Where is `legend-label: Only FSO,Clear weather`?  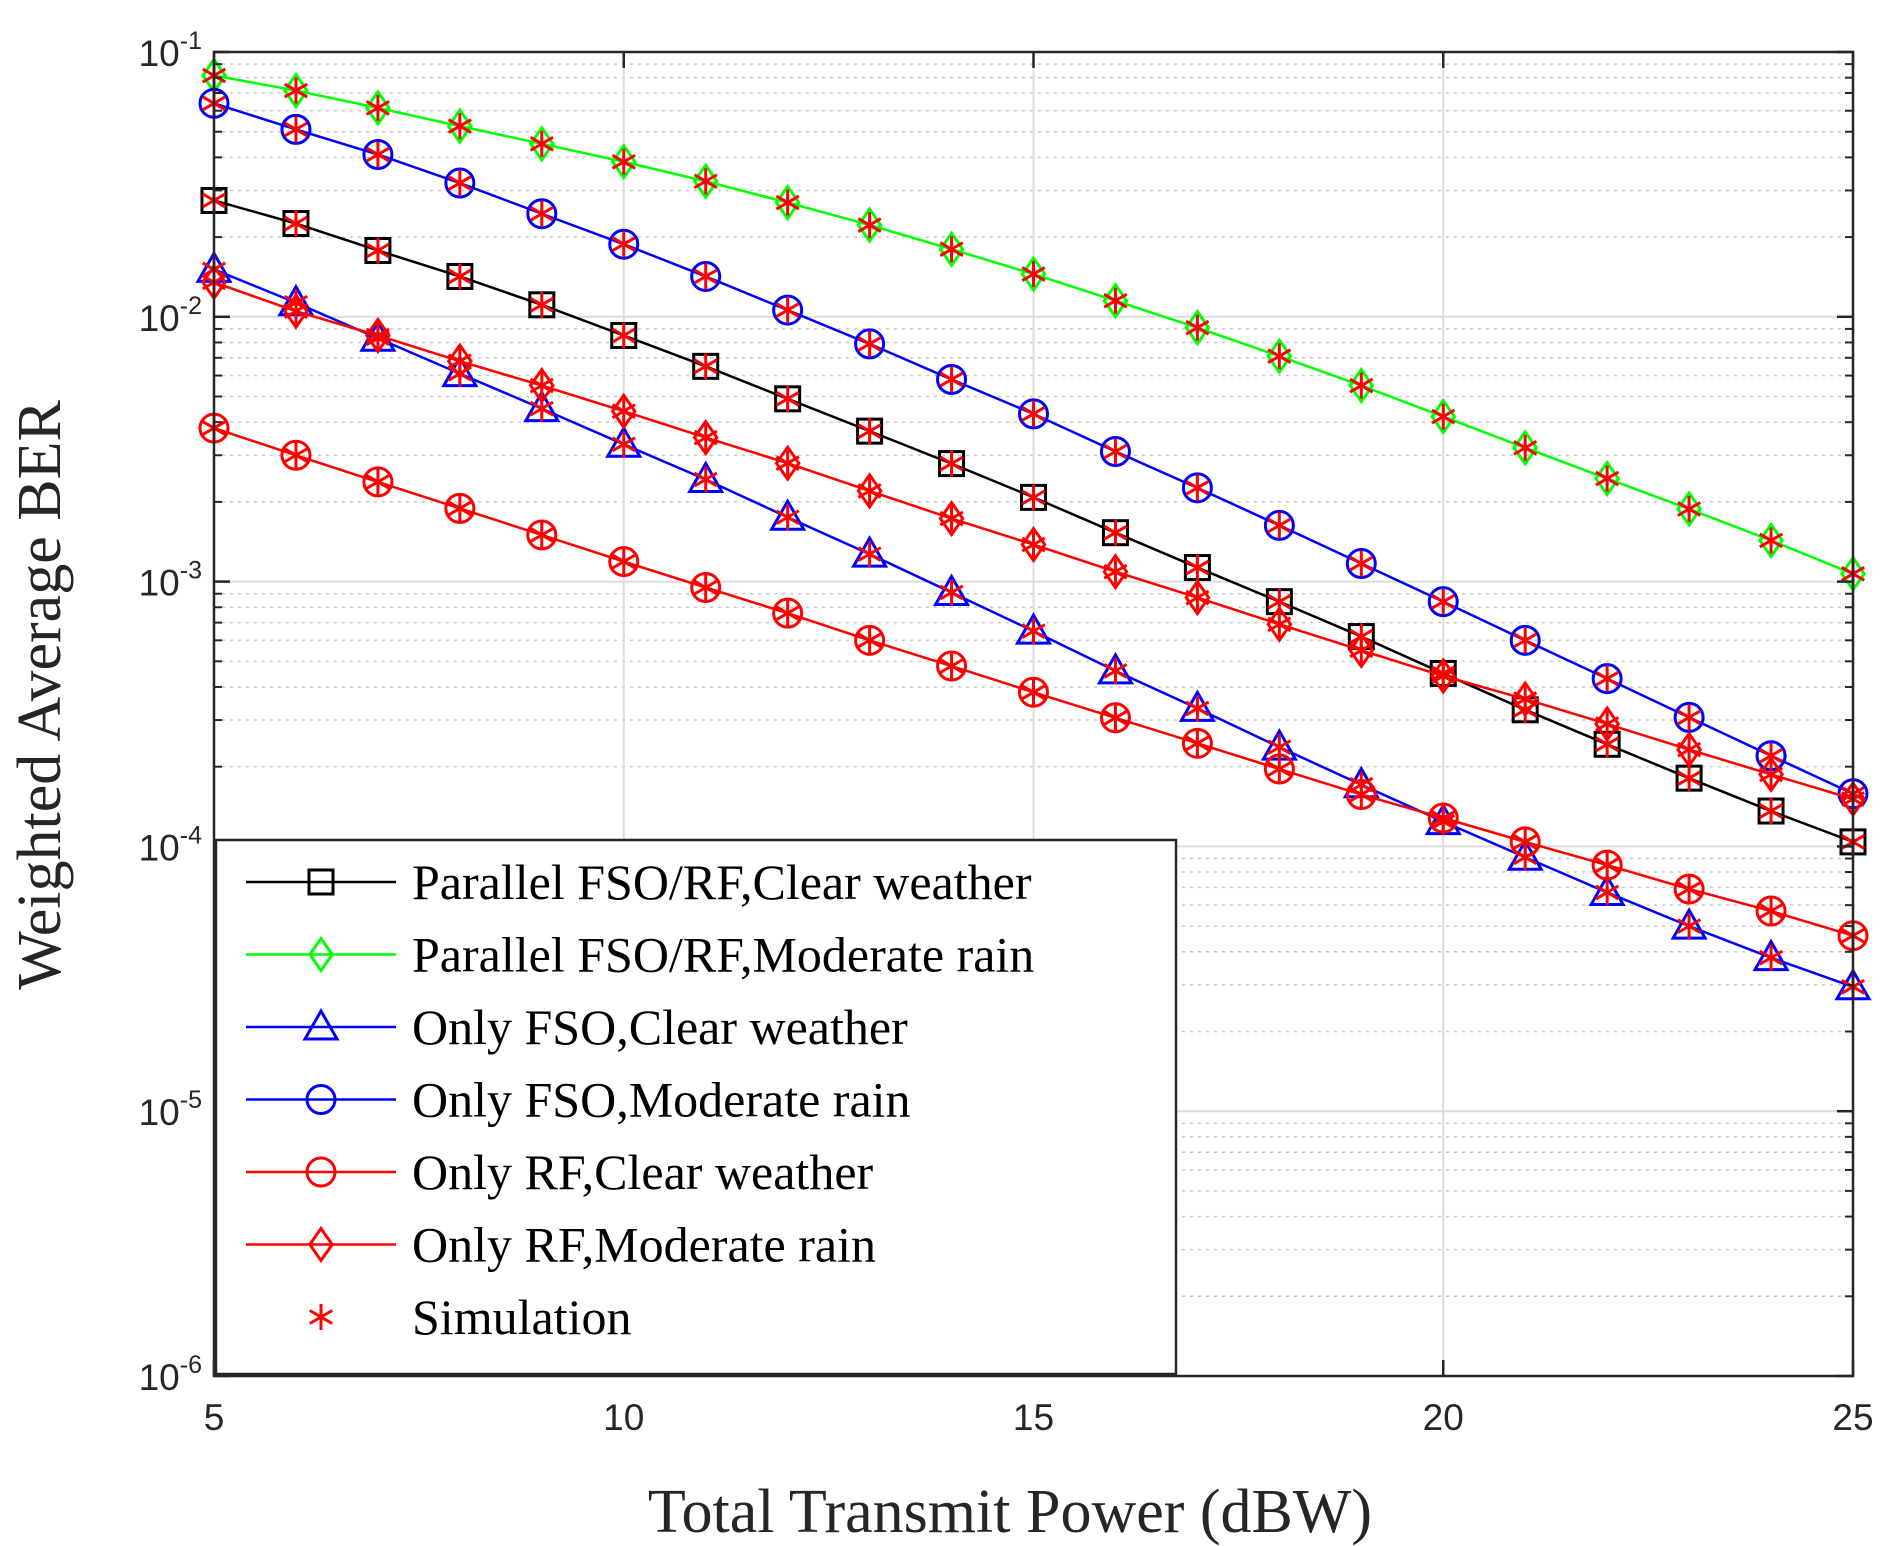 legend-label: Only FSO,Clear weather is located at coordinates (660, 1027).